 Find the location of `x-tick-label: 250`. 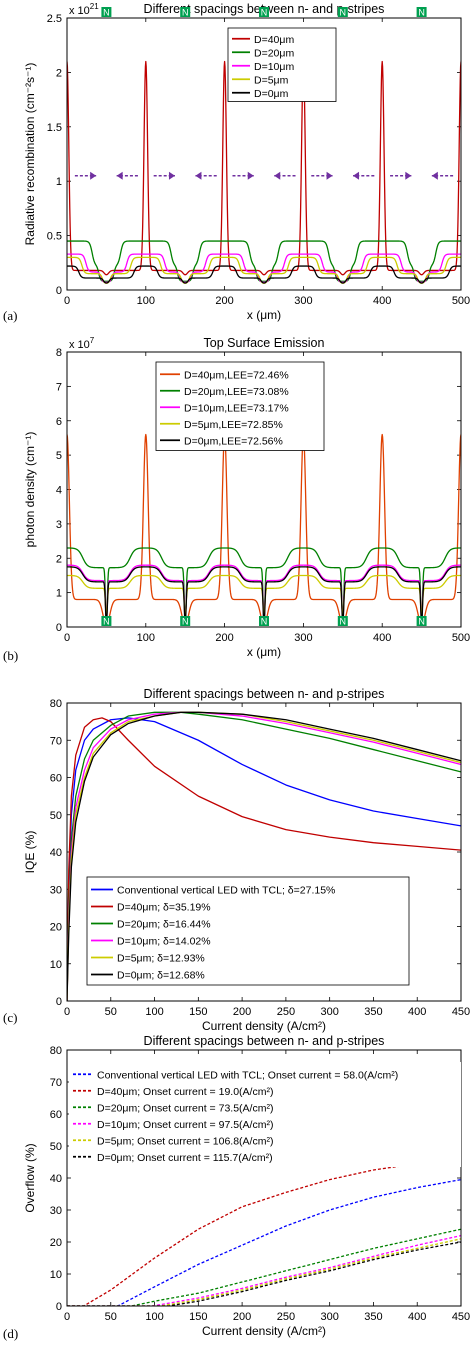

x-tick-label: 250 is located at coordinates (286, 1012).